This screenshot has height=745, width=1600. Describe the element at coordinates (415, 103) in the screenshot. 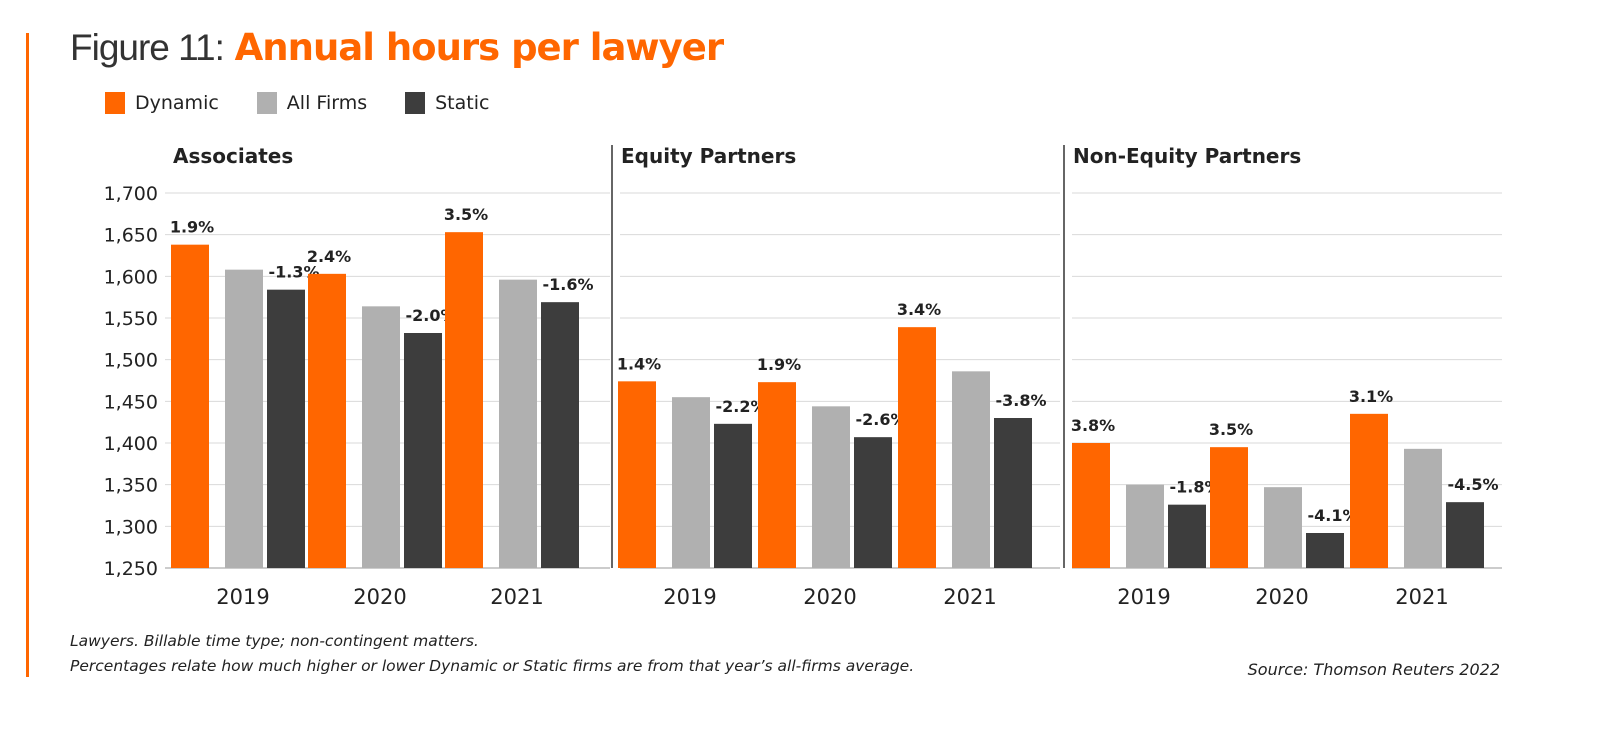

I see `legend-swatch-static` at that location.